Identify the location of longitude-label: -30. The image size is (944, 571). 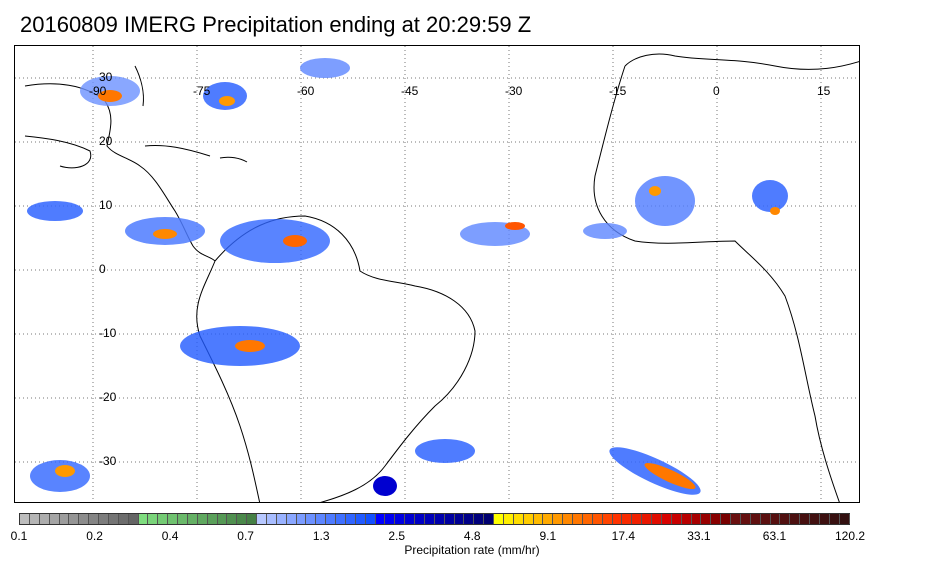
(514, 91).